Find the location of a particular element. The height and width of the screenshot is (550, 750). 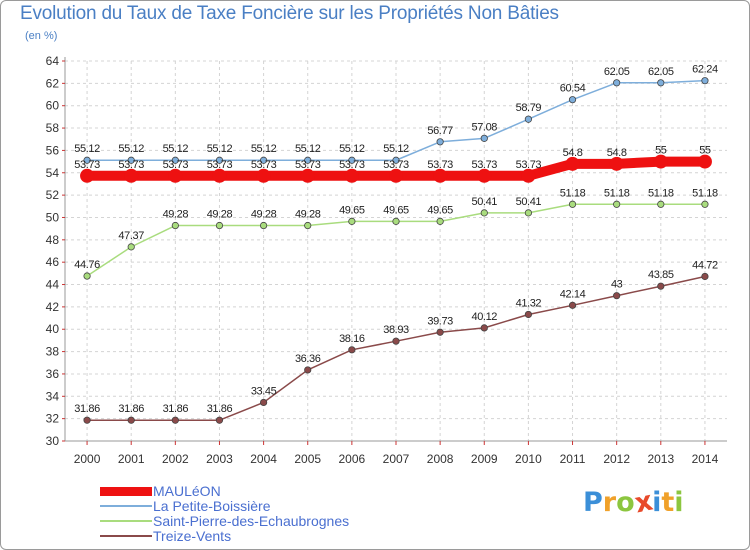

data-label: 55 is located at coordinates (705, 151).